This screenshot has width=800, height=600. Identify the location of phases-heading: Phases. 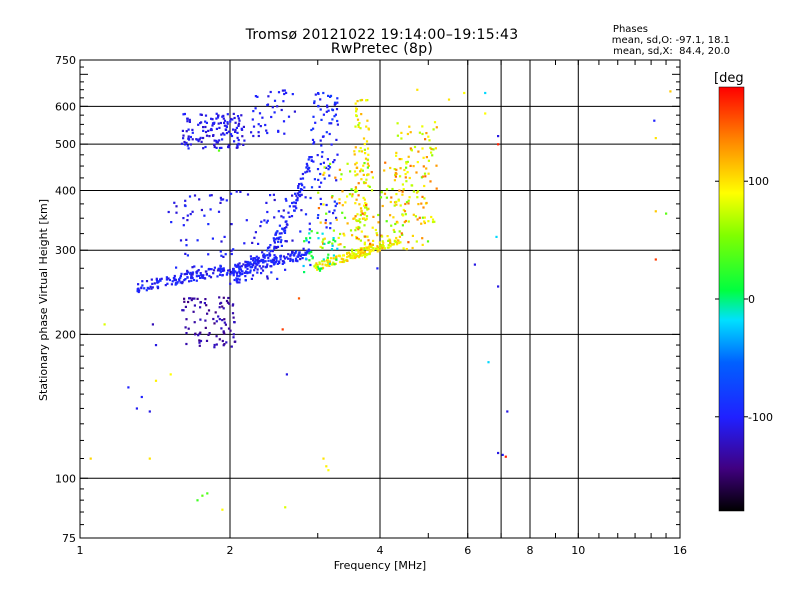
(630, 29).